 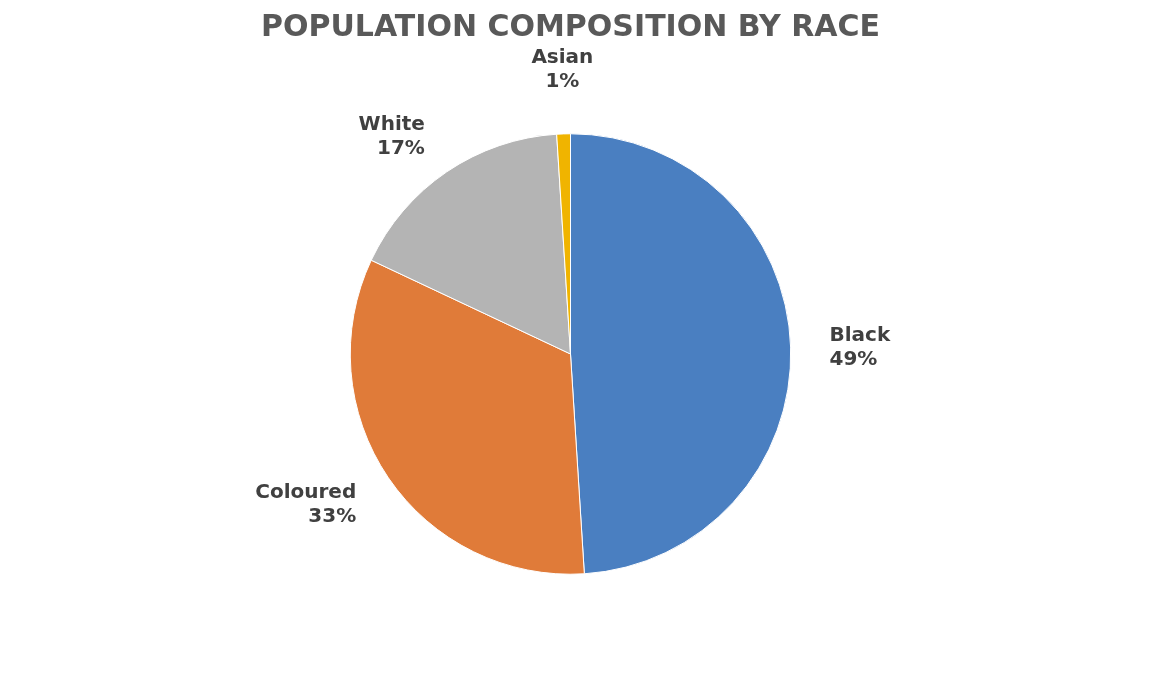 I want to click on slice-label: Asian, so click(x=562, y=56).